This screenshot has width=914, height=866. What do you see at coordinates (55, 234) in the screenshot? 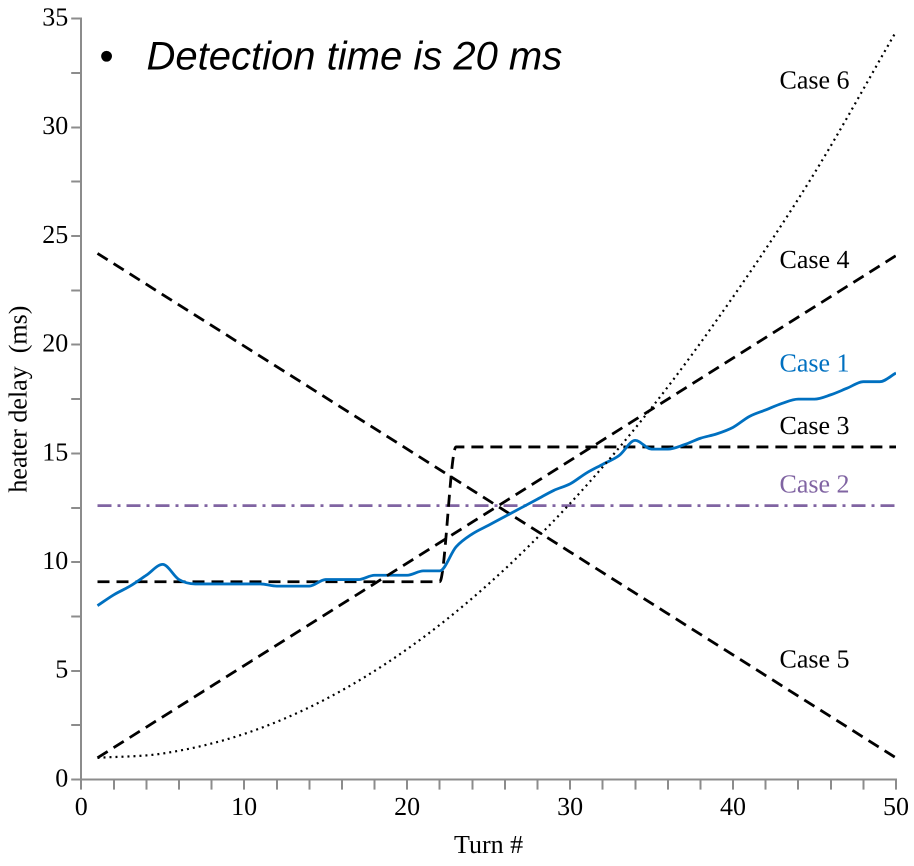
I see `y-tick-label: 25` at bounding box center [55, 234].